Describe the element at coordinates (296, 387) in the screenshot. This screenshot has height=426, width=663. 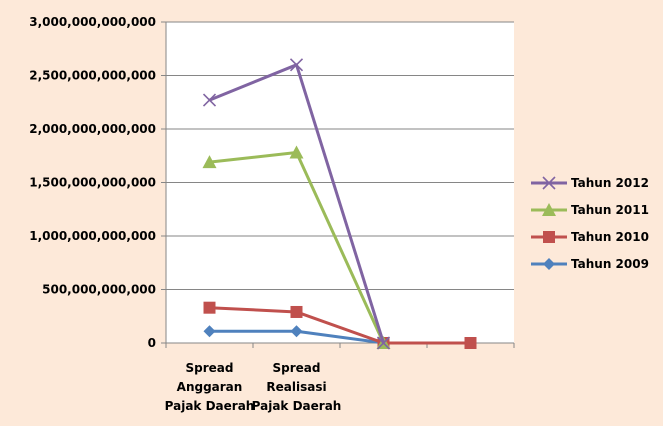
I see `x-category-label: Realisasi` at that location.